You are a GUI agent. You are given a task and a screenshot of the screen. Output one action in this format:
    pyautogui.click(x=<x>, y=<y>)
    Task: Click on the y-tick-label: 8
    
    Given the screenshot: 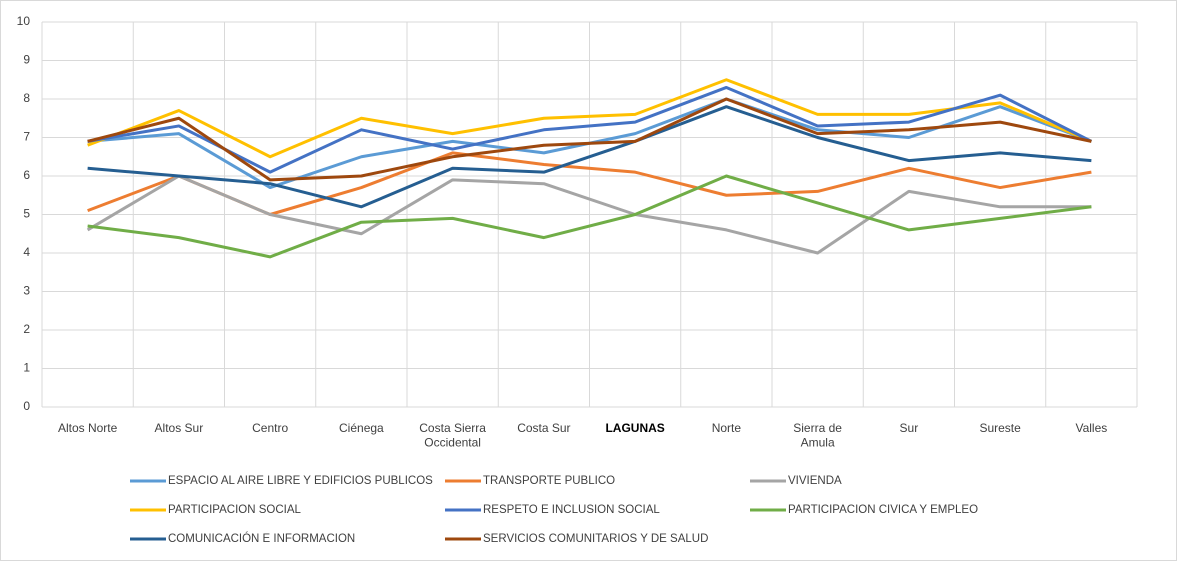 What is the action you would take?
    pyautogui.click(x=26, y=98)
    